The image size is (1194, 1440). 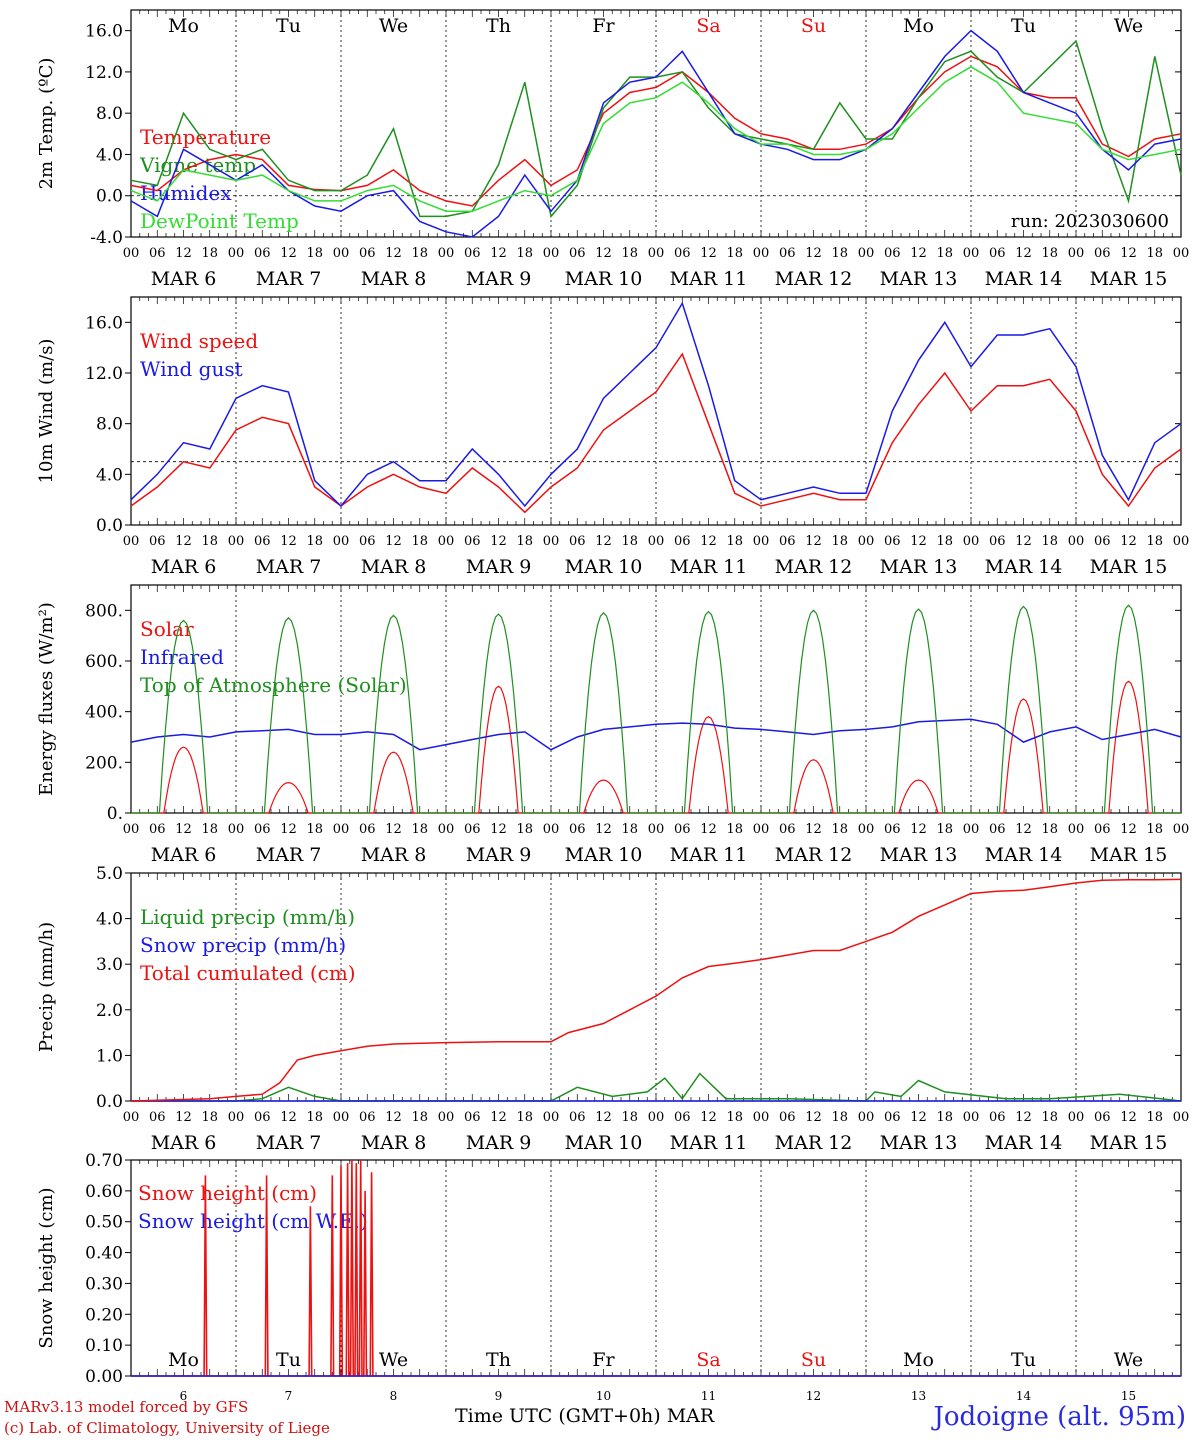 What do you see at coordinates (104, 1346) in the screenshot?
I see `y-tick-label: 0.10` at bounding box center [104, 1346].